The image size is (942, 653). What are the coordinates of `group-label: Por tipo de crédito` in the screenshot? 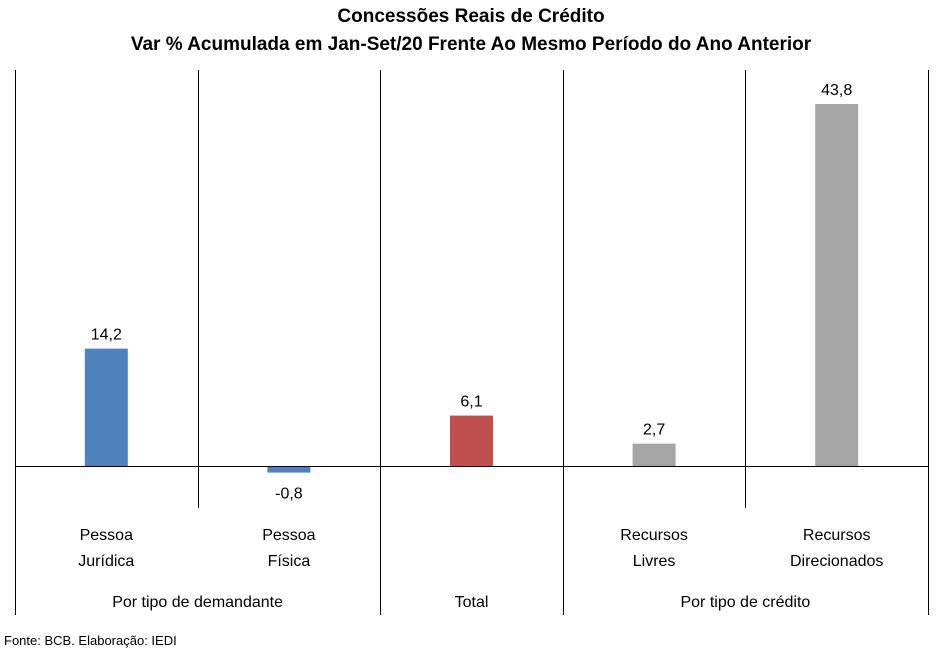 It's located at (745, 602).